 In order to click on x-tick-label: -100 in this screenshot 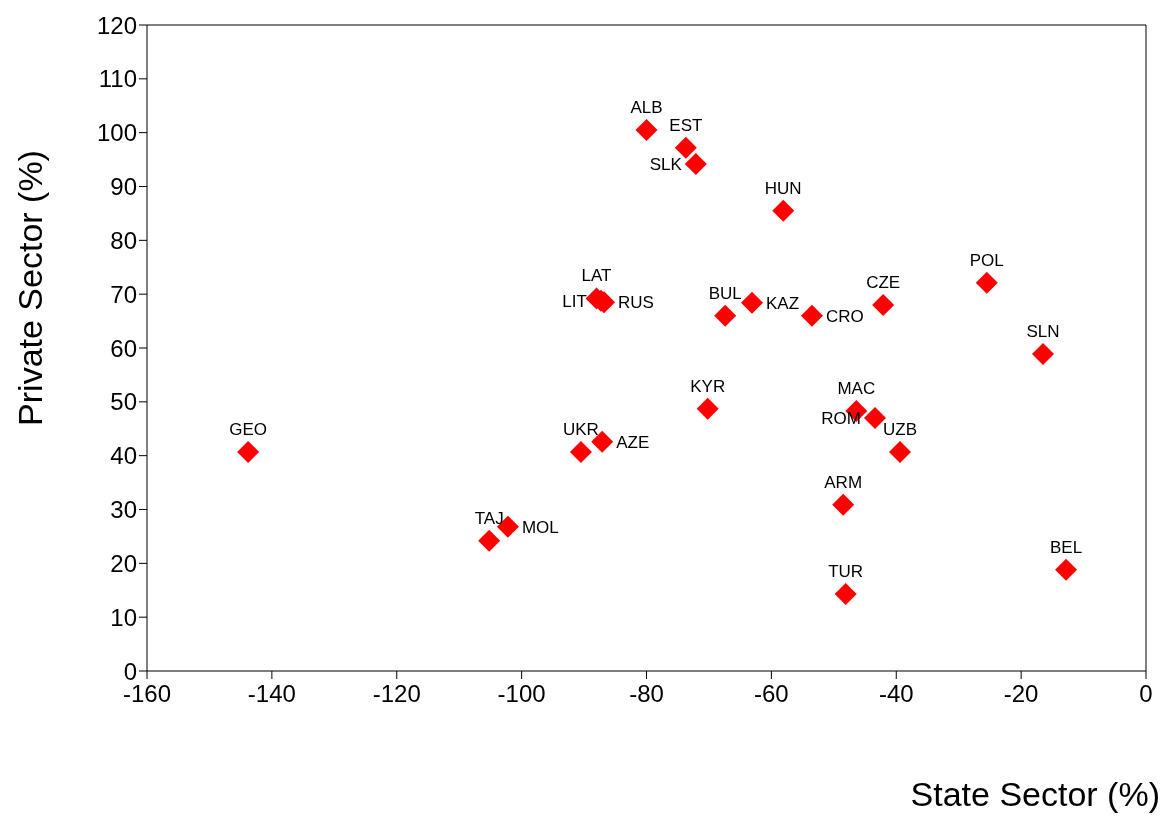, I will do `click(521, 694)`.